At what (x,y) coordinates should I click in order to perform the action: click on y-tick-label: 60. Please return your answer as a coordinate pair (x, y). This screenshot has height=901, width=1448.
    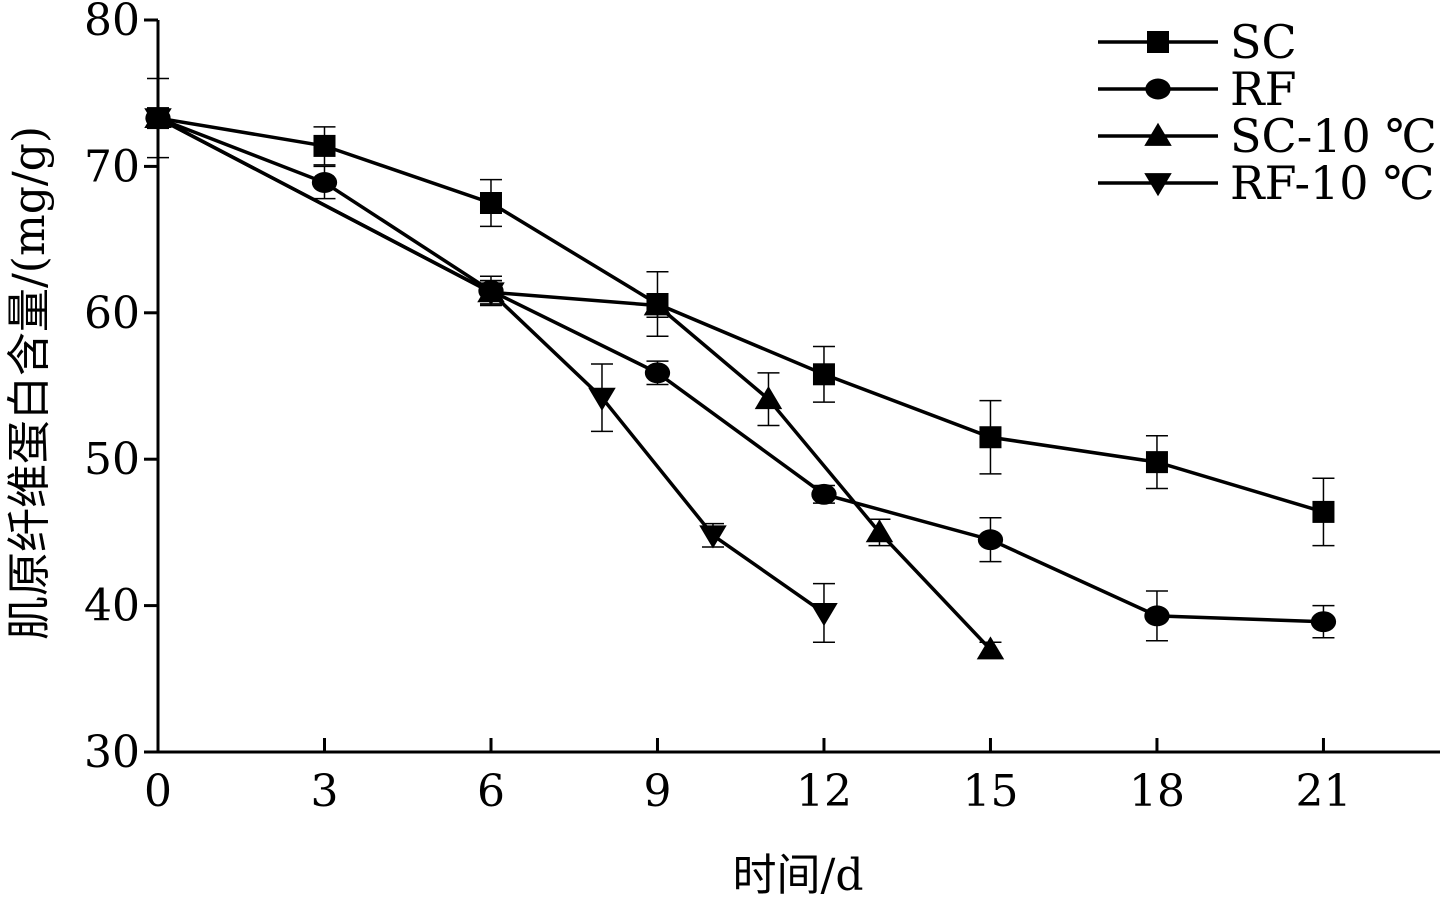
    Looking at the image, I should click on (112, 313).